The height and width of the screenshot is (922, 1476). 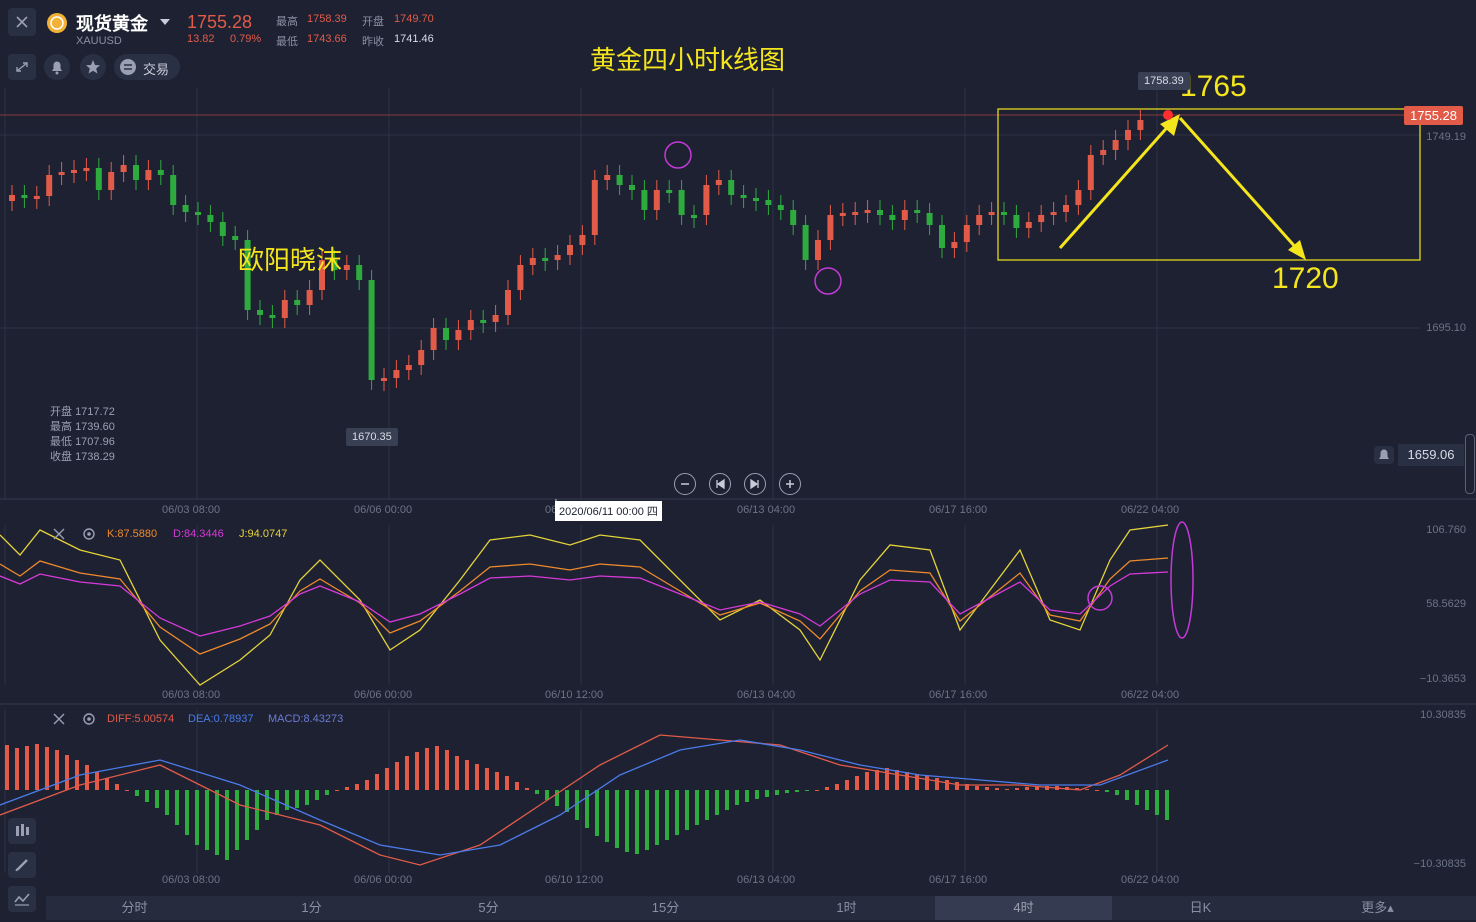 I want to click on fullscreen-icon, so click(x=22, y=67).